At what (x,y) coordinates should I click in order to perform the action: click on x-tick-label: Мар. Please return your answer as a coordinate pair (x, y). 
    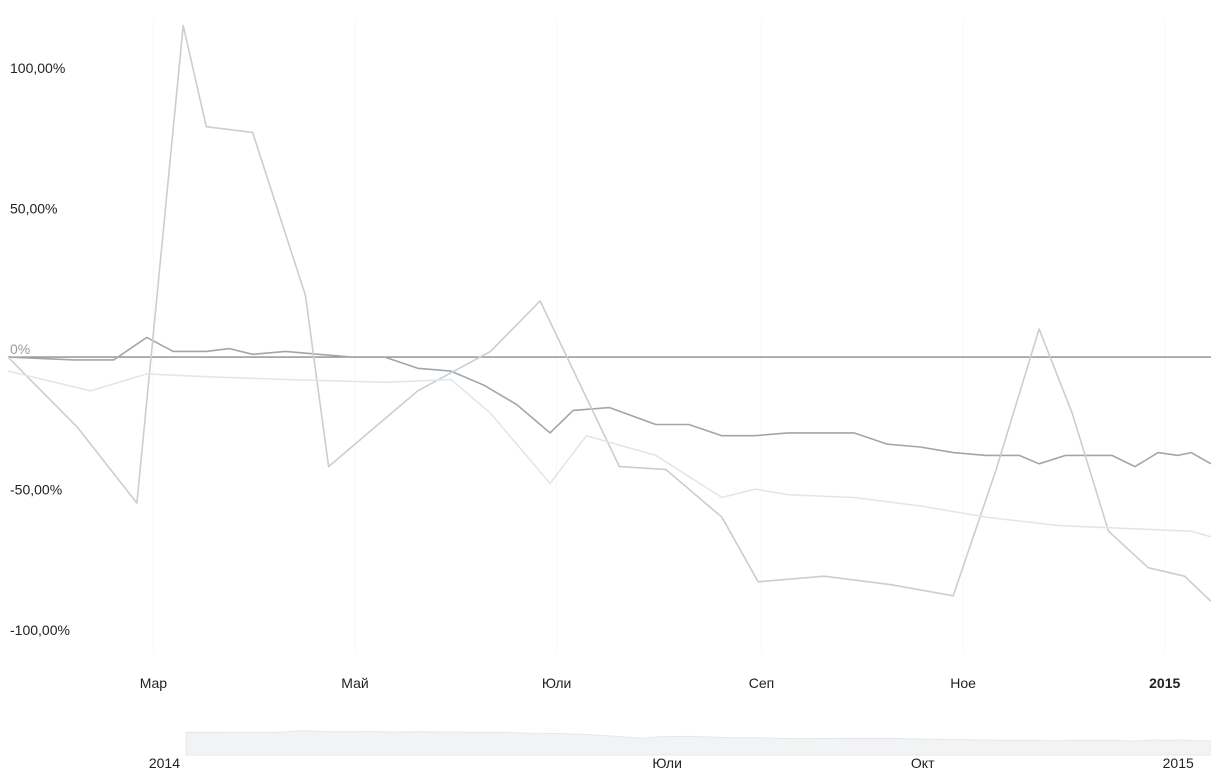
    Looking at the image, I should click on (154, 683).